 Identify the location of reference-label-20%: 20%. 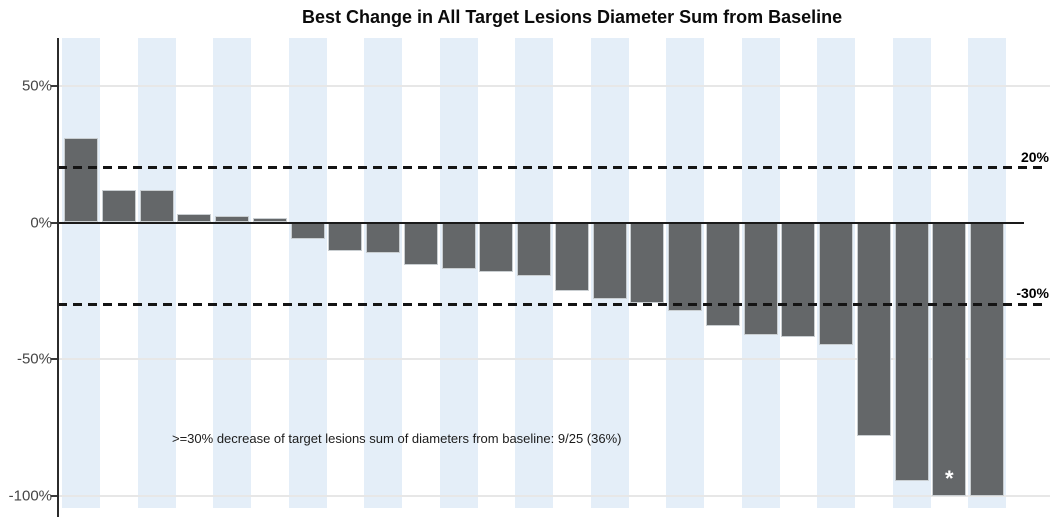
(1034, 156).